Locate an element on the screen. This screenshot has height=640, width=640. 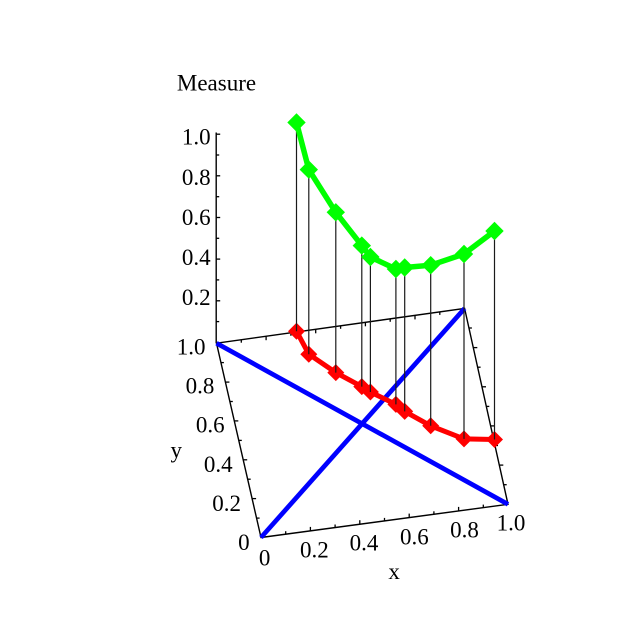
svg-text: Measure is located at coordinates (216, 82).